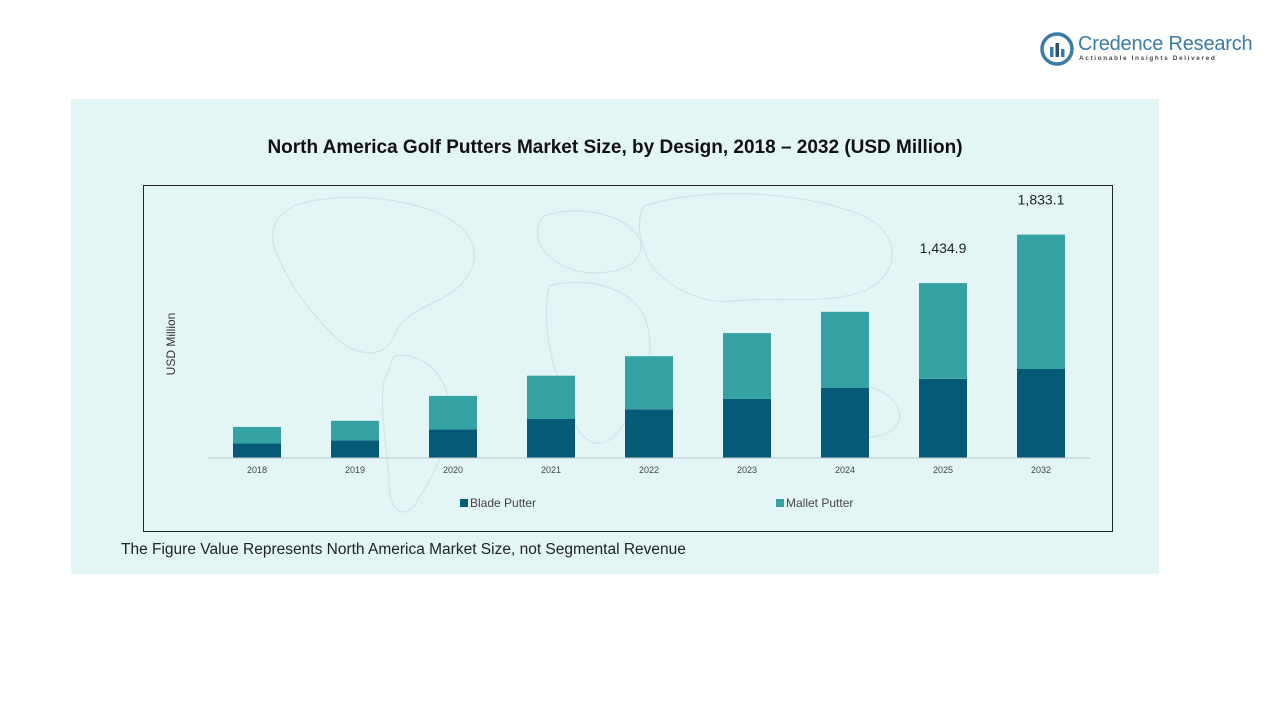  What do you see at coordinates (453, 443) in the screenshot?
I see `bar-blade-putter-2020` at bounding box center [453, 443].